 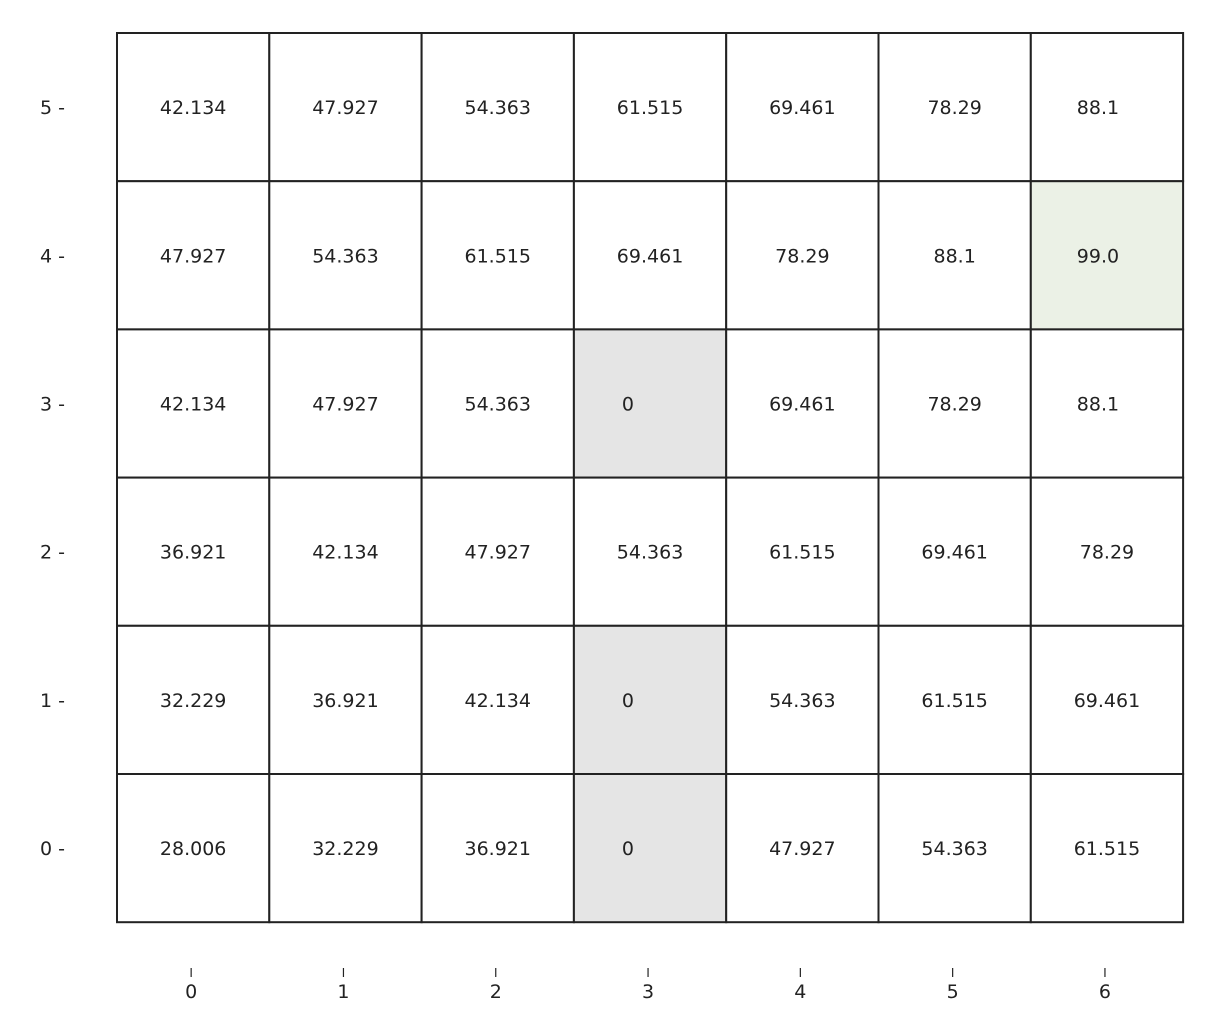 What do you see at coordinates (648, 992) in the screenshot?
I see `x-tick-label: 3` at bounding box center [648, 992].